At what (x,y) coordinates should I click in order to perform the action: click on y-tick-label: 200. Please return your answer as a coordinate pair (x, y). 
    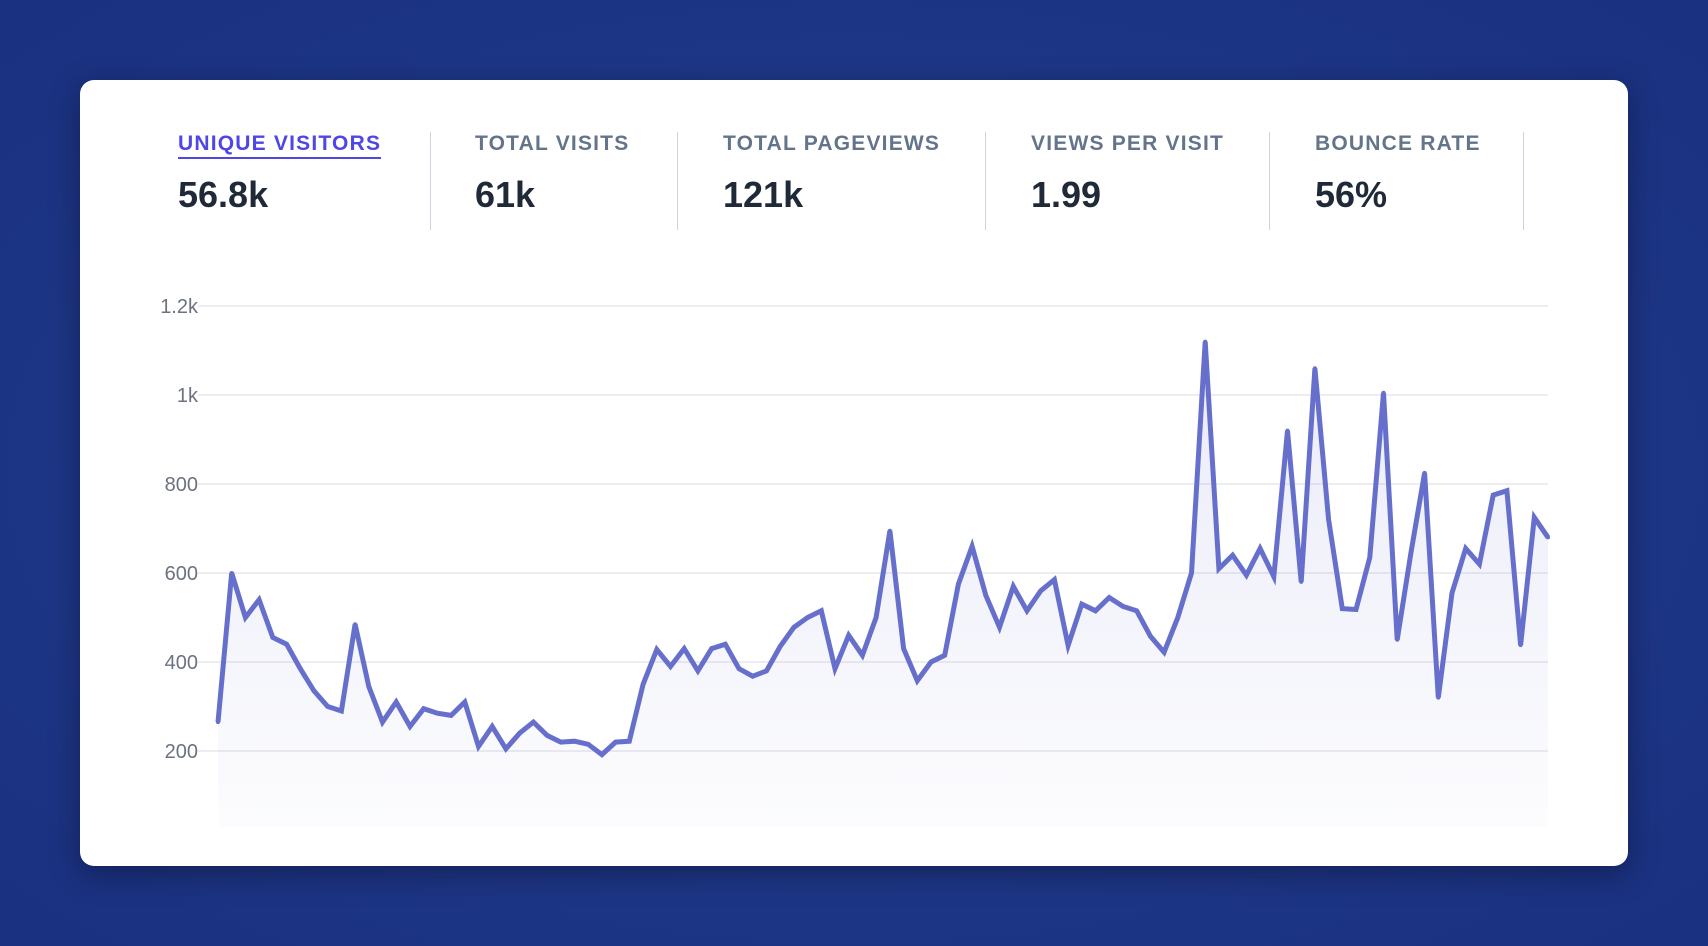
    Looking at the image, I should click on (181, 752).